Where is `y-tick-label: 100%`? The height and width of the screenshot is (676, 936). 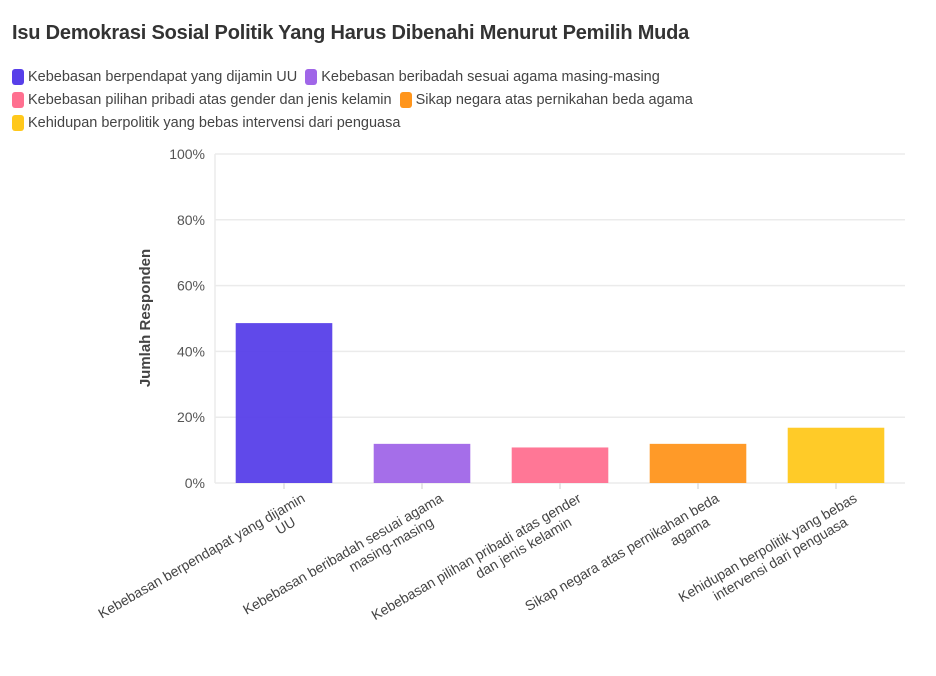
y-tick-label: 100% is located at coordinates (187, 154).